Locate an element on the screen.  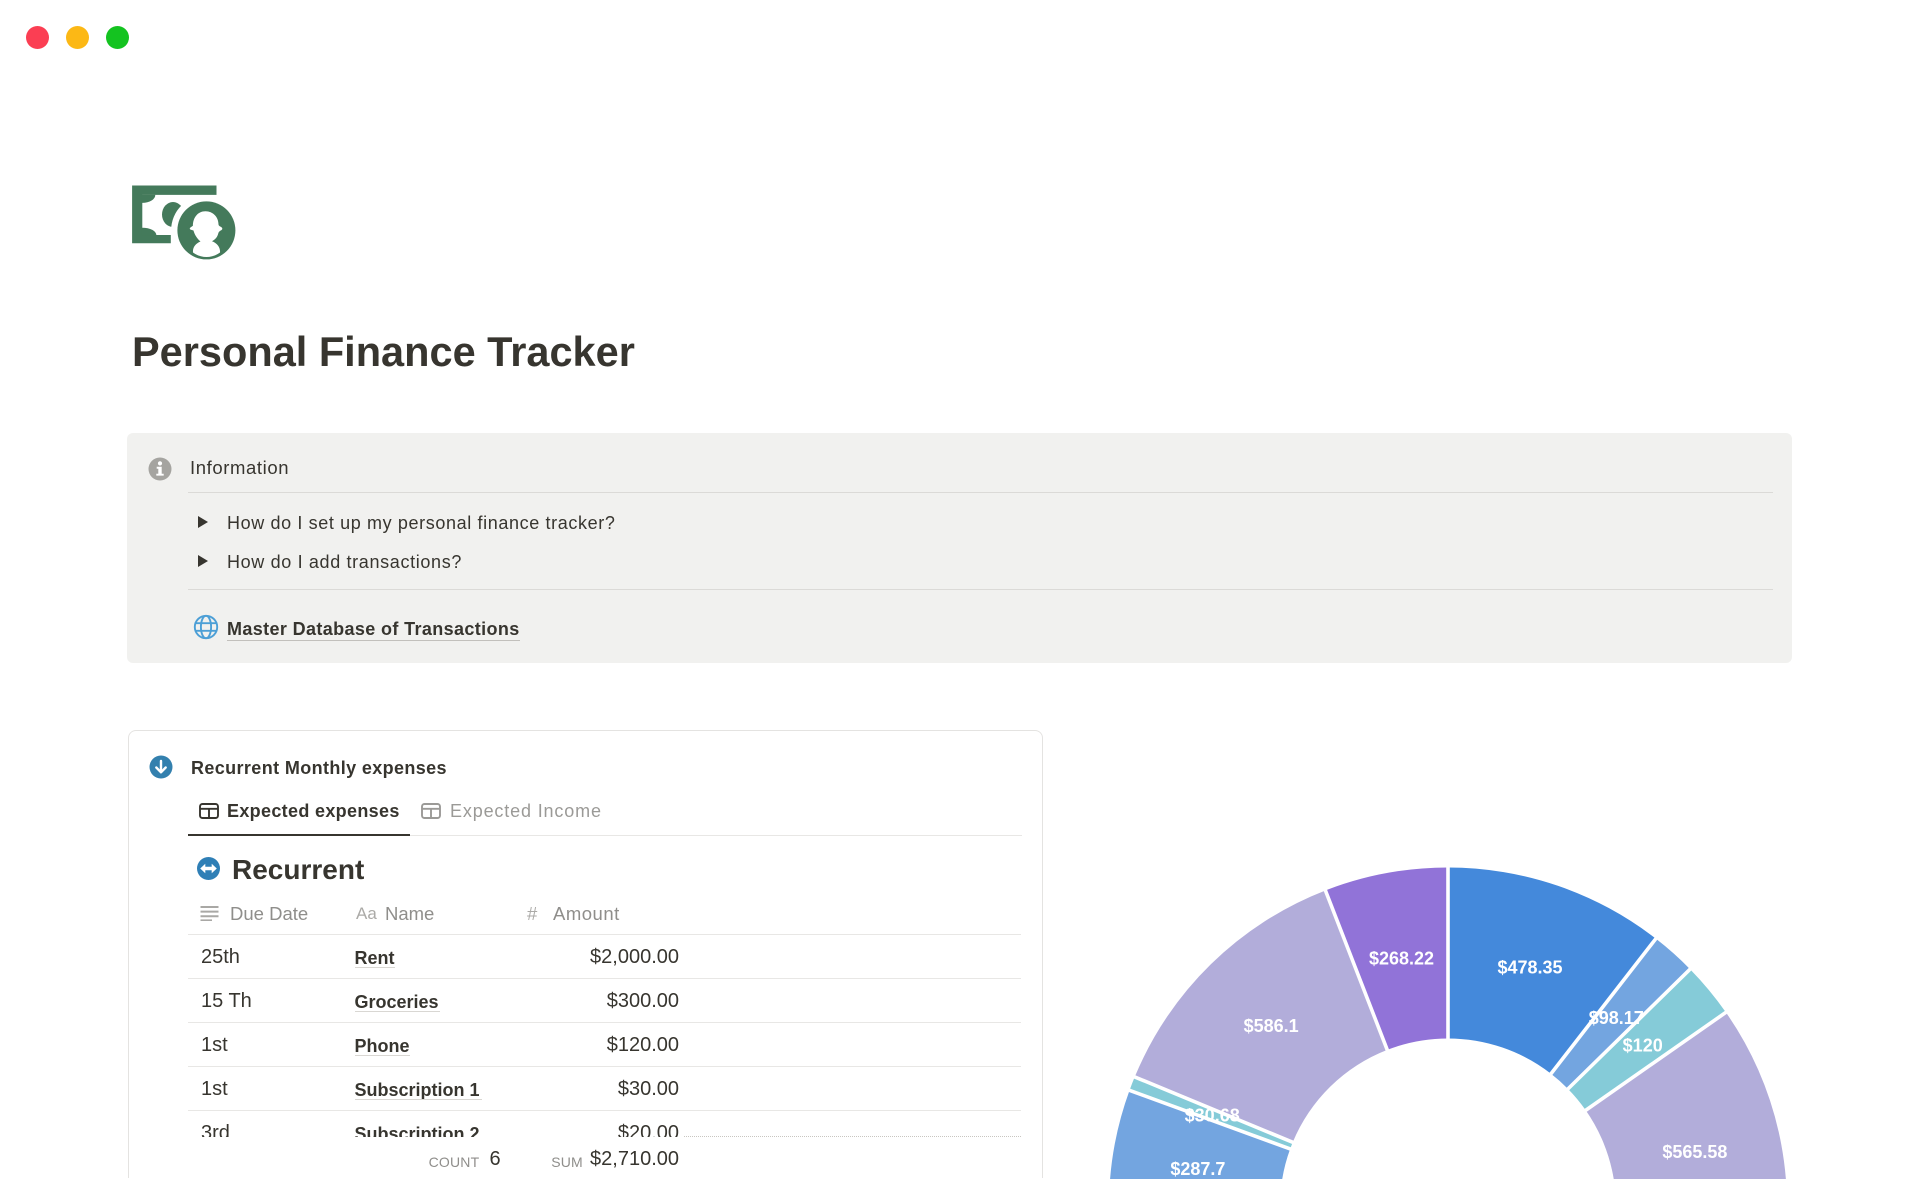
svg-text: $565.58 is located at coordinates (1694, 1152).